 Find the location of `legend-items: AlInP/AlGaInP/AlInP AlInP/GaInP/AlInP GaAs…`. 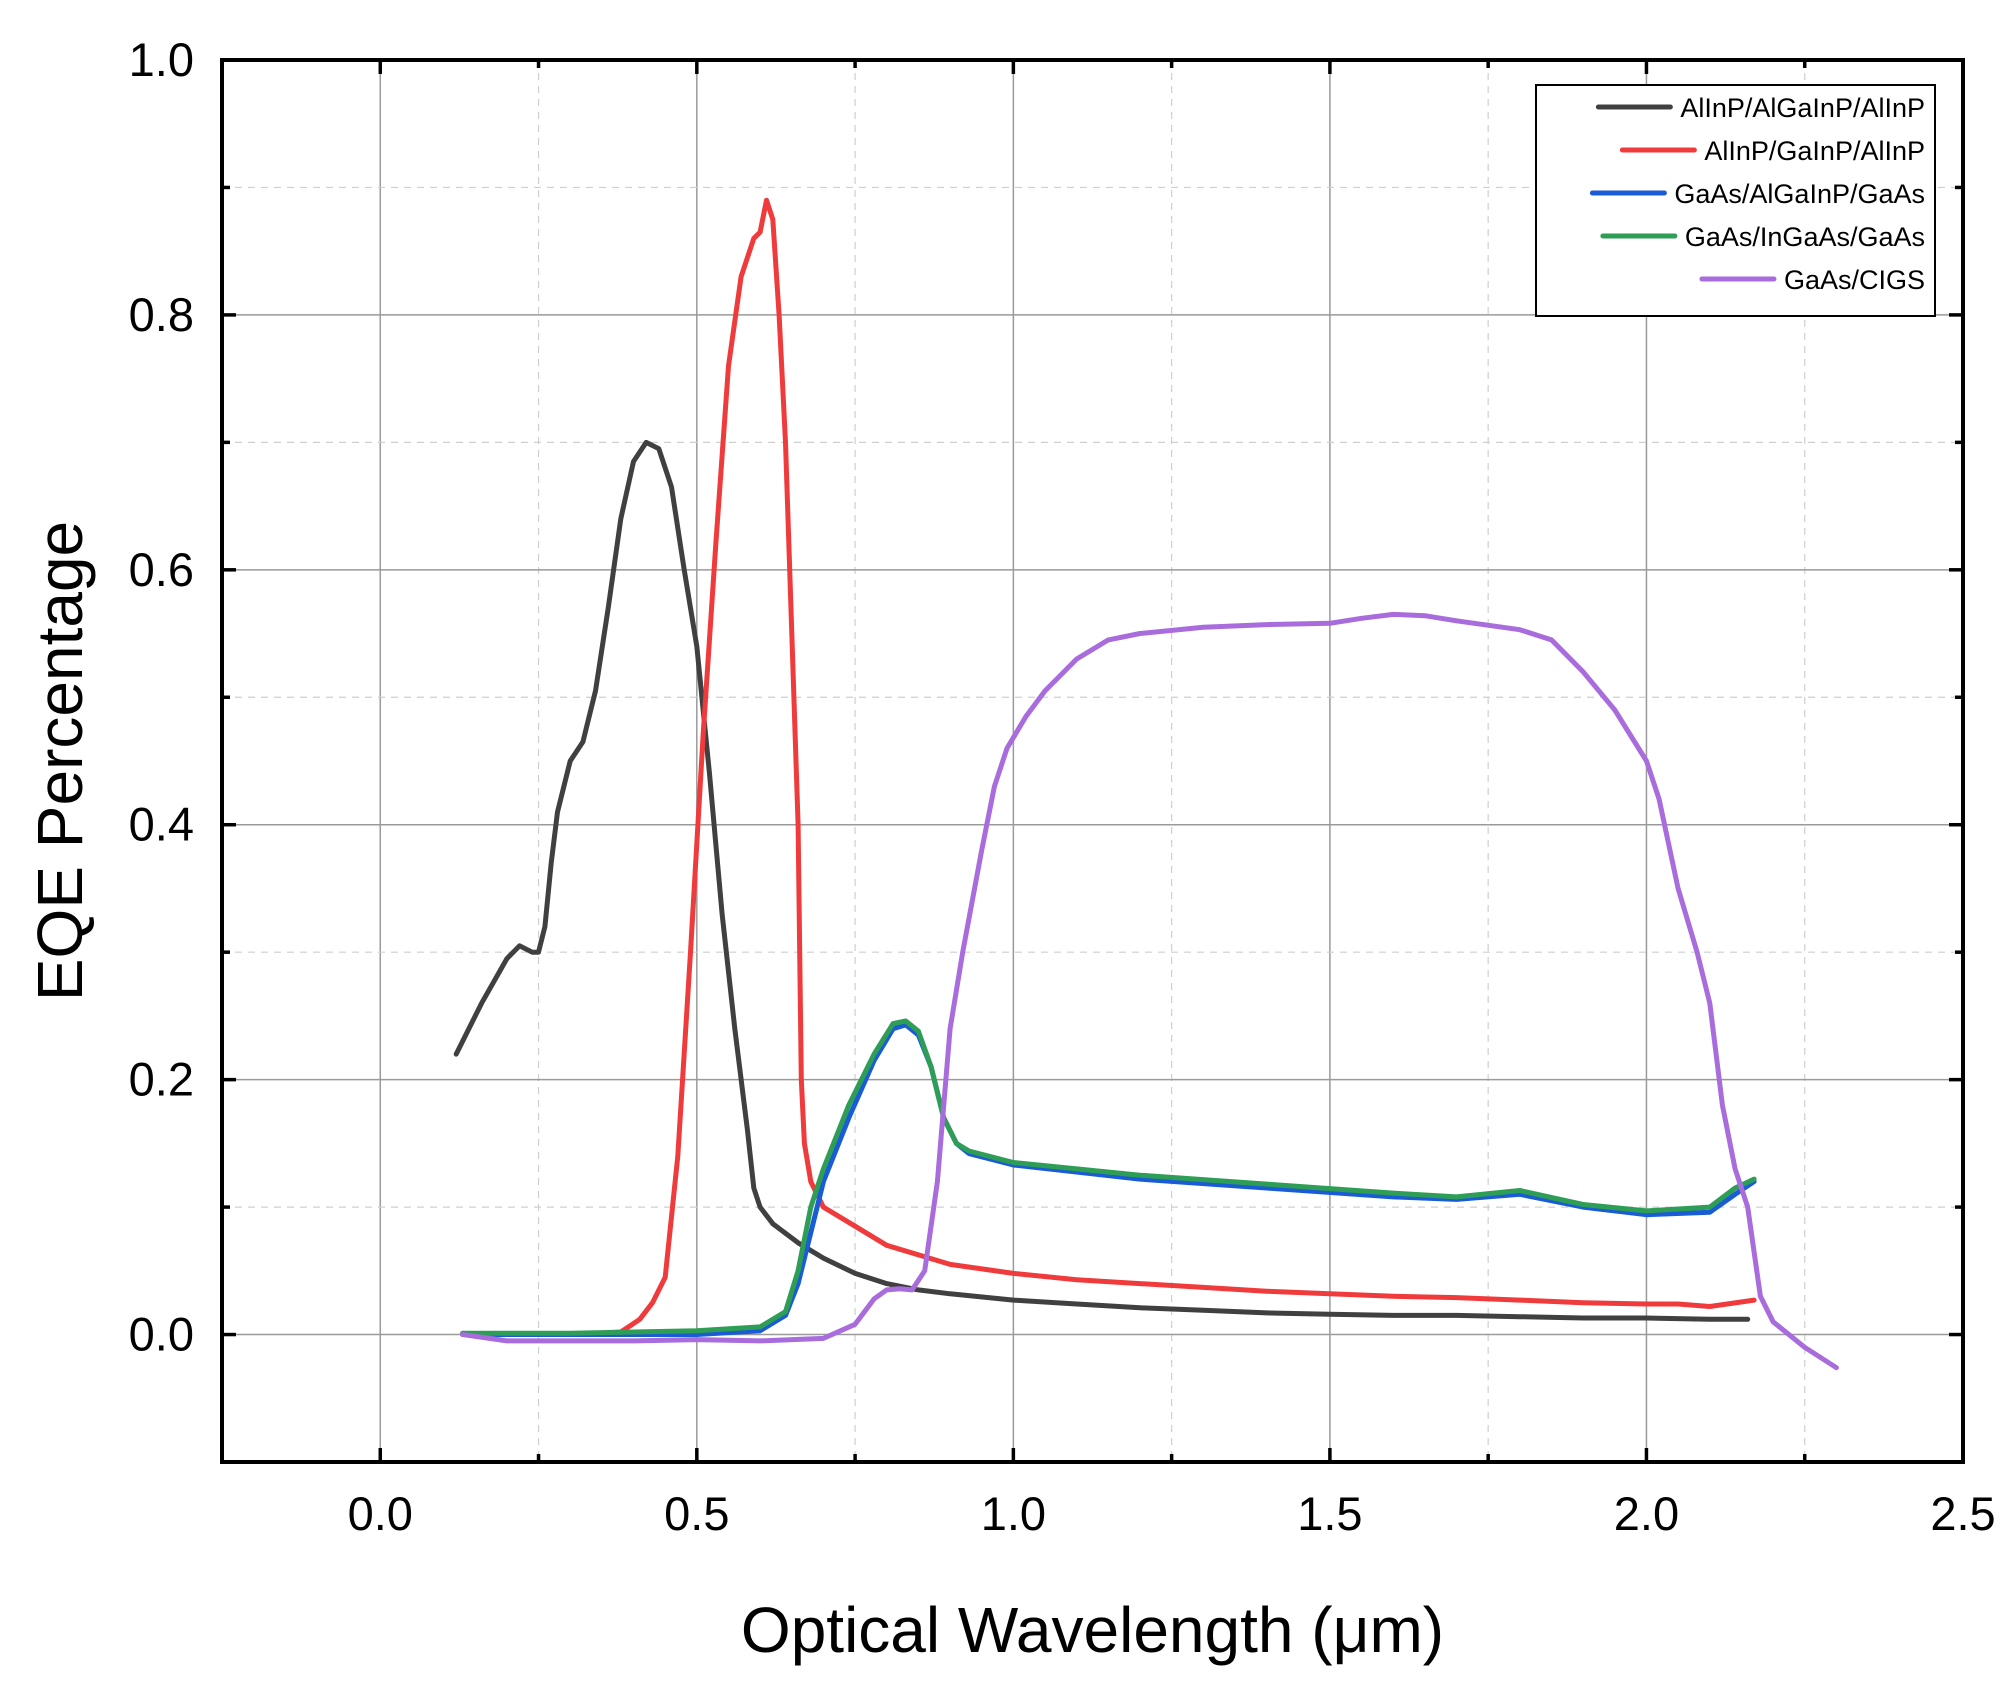

legend-items: AlInP/AlGaInP/AlInP AlInP/GaInP/AlInP GaAs… is located at coordinates (1757, 194).